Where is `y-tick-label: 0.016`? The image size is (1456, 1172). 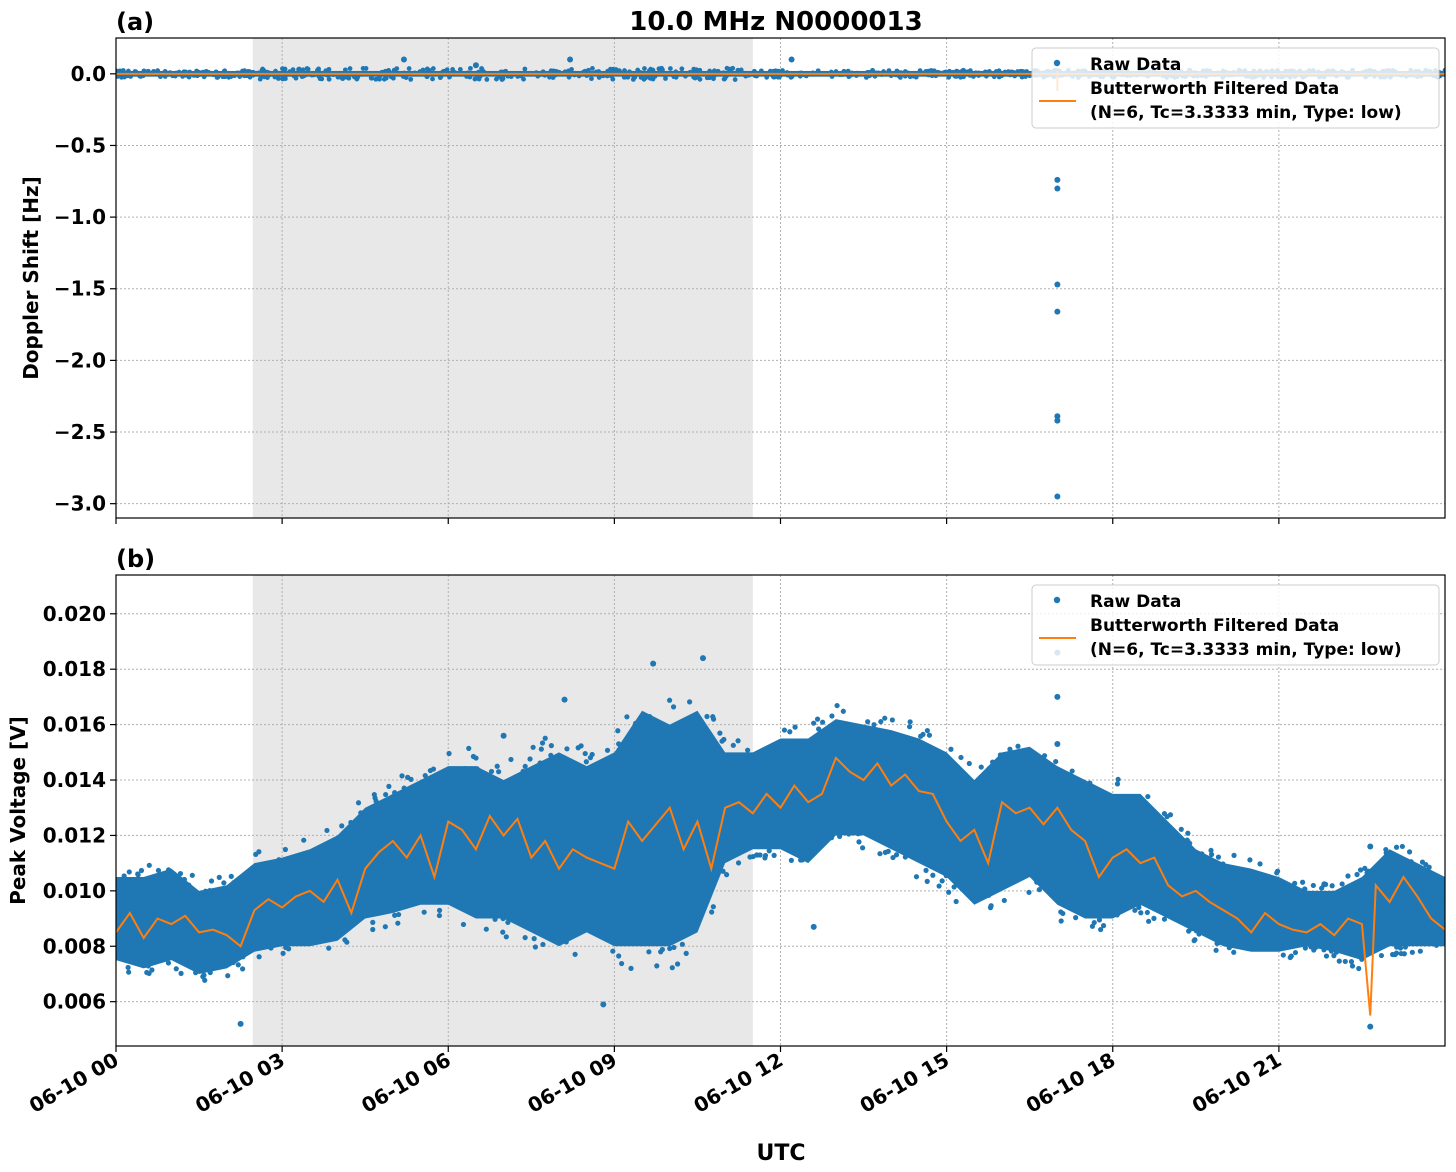
y-tick-label: 0.016 is located at coordinates (74, 725).